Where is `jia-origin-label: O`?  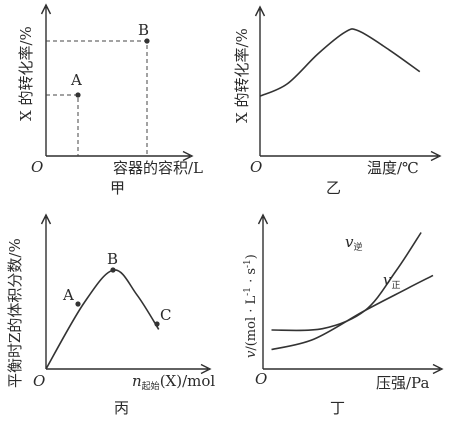 jia-origin-label: O is located at coordinates (37, 167).